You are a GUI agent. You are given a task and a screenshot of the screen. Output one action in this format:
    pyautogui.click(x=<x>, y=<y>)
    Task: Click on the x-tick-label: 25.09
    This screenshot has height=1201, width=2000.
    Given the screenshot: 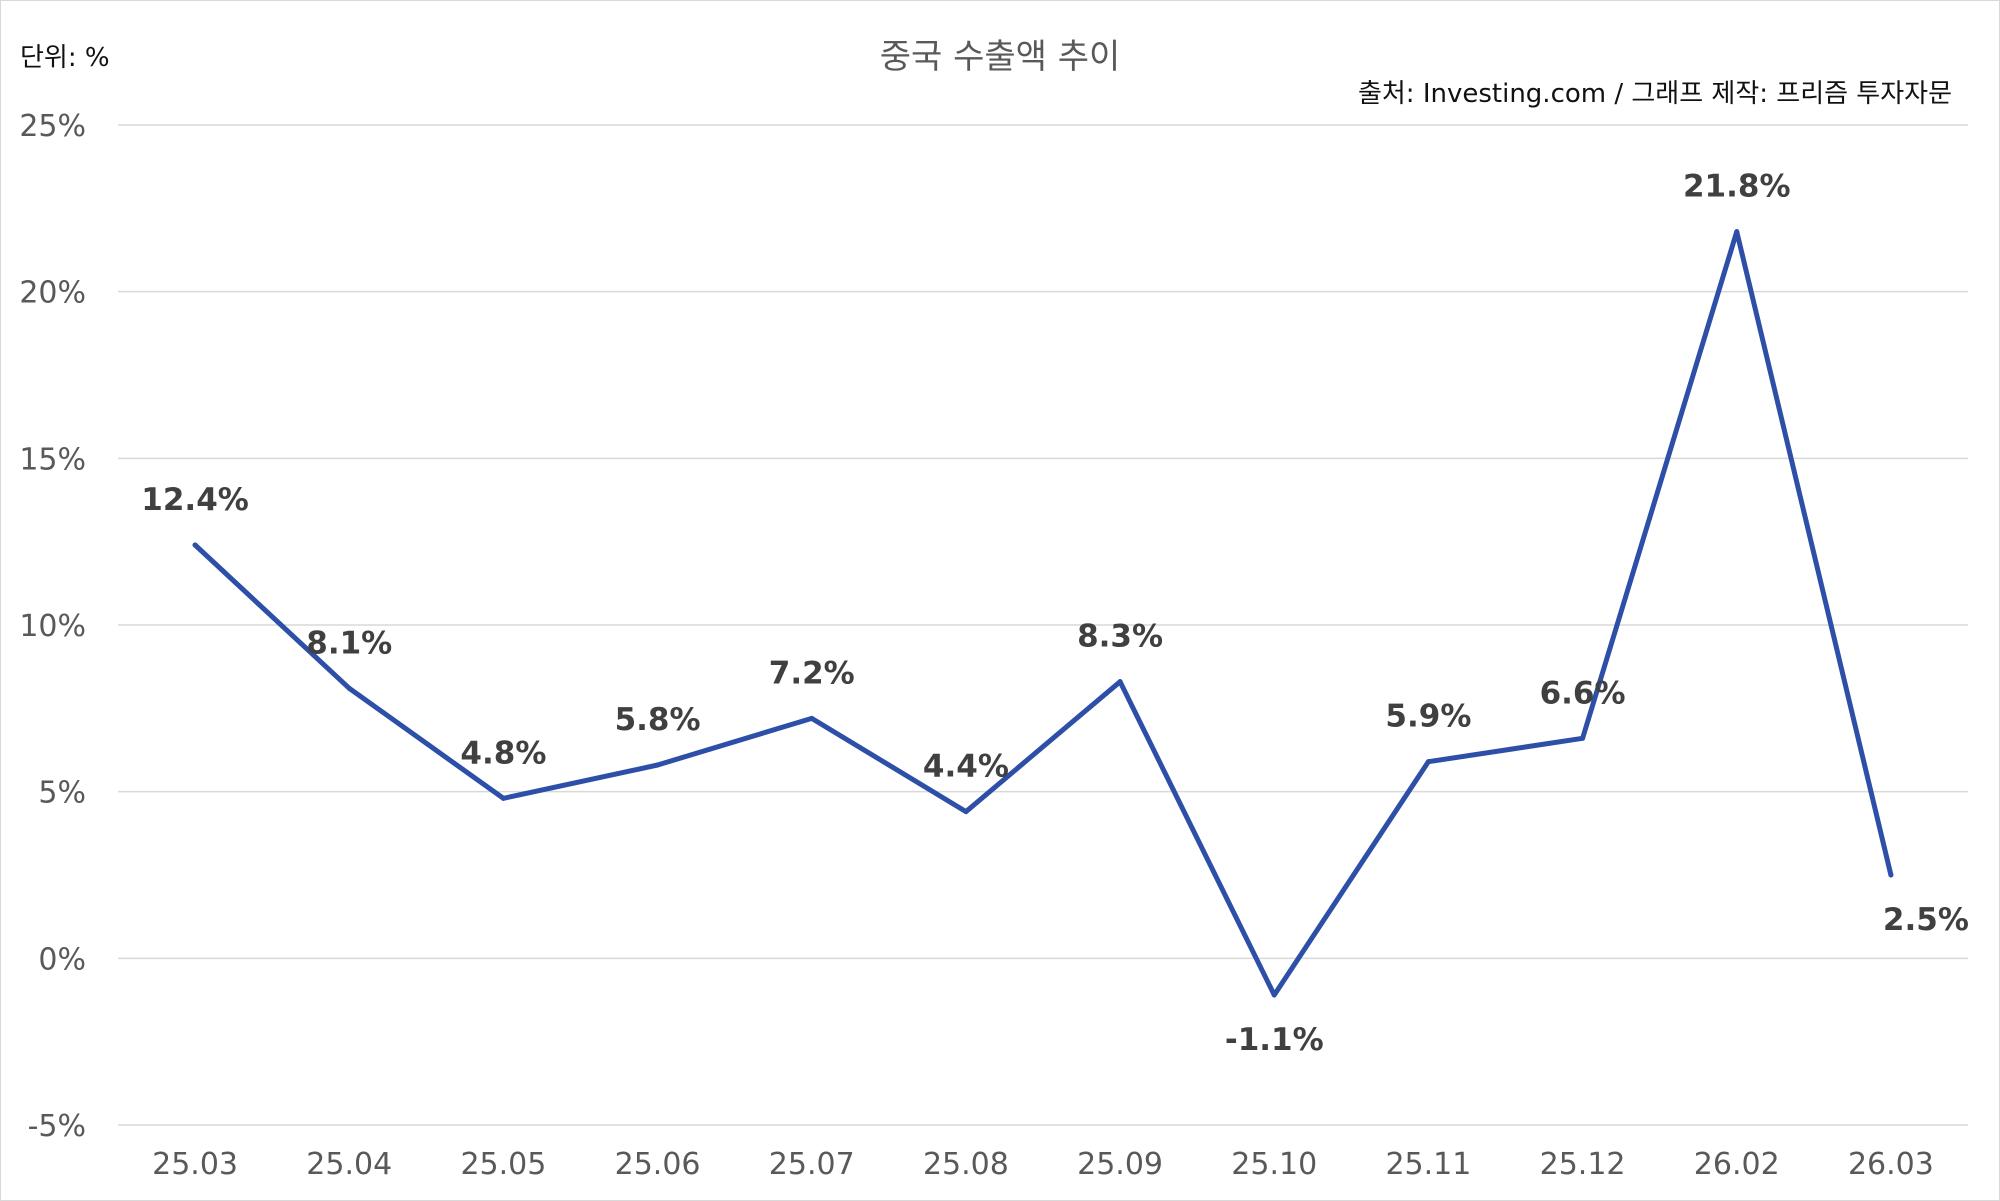 What is the action you would take?
    pyautogui.click(x=1120, y=1164)
    